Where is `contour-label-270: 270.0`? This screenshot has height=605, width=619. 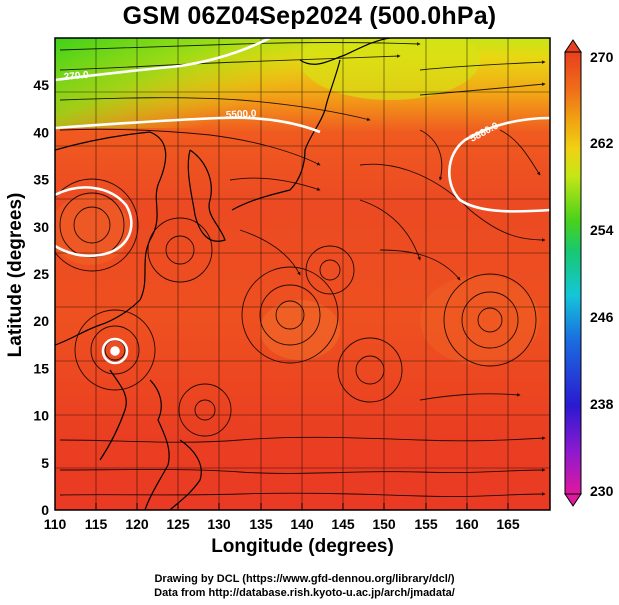 contour-label-270: 270.0 is located at coordinates (76, 76).